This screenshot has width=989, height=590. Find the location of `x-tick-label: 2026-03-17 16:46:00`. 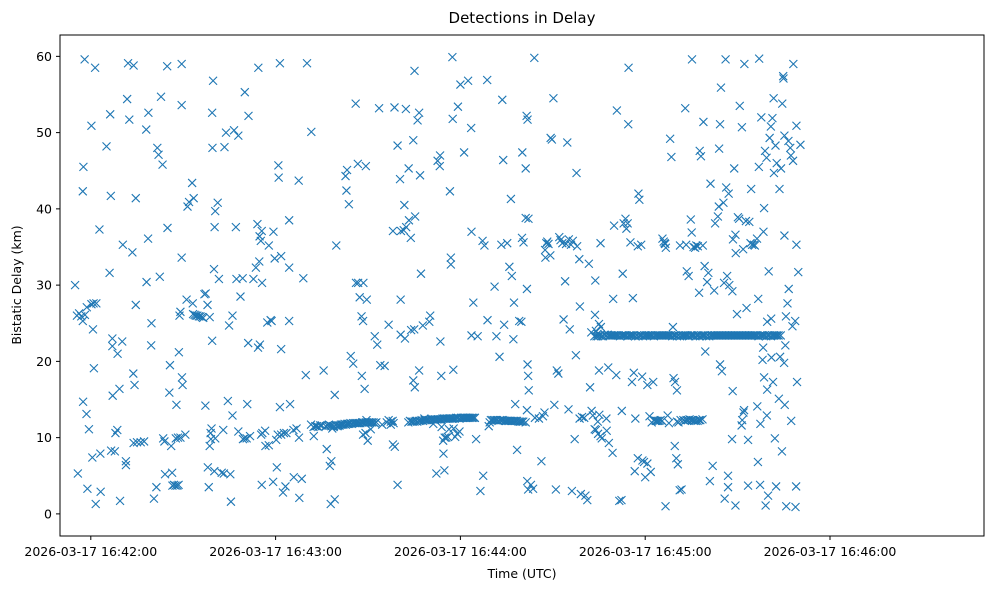

x-tick-label: 2026-03-17 16:46:00 is located at coordinates (830, 551).